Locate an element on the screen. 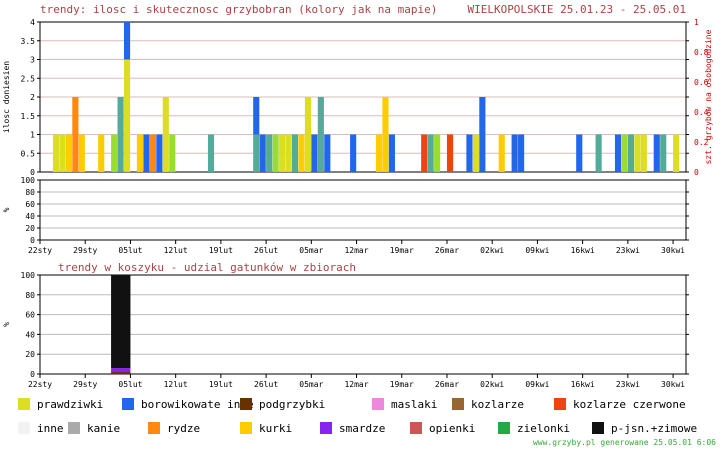 The image size is (726, 454). x-tick-label: 02kwi is located at coordinates (492, 384).